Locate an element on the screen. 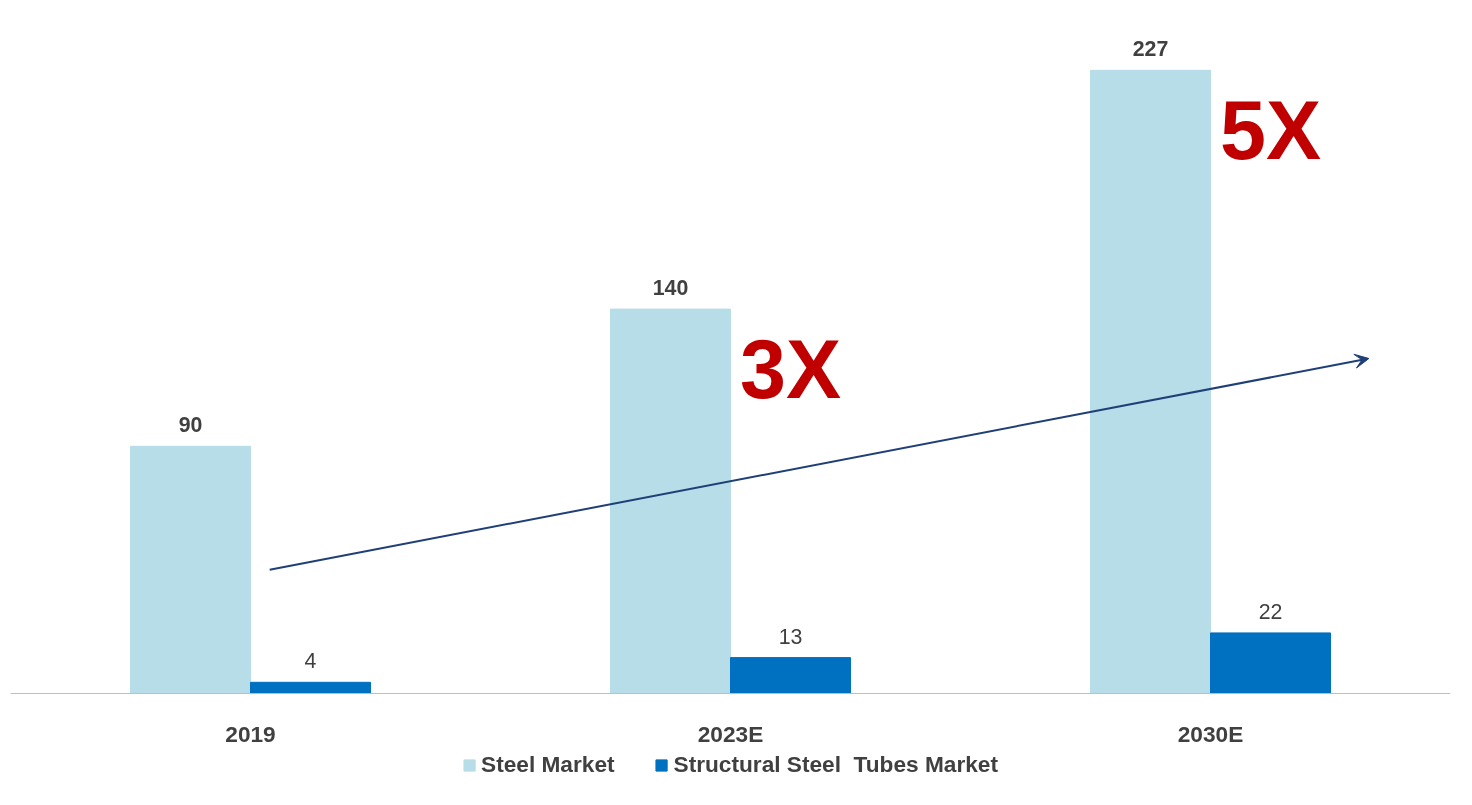  data-label: 140 is located at coordinates (670, 288).